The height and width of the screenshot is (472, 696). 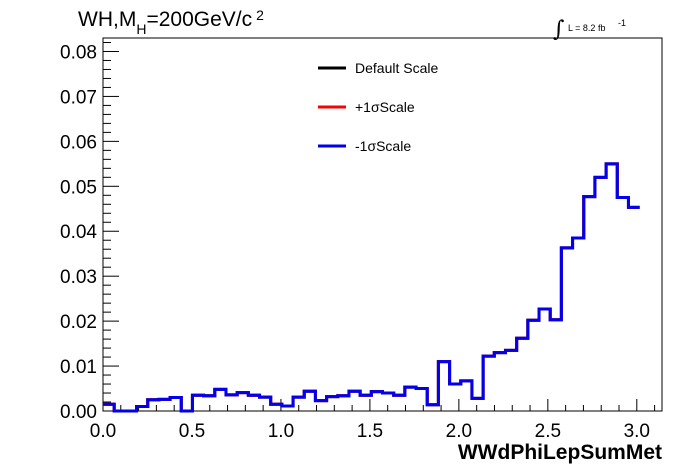 What do you see at coordinates (385, 107) in the screenshot?
I see `legend-label: +1σScale` at bounding box center [385, 107].